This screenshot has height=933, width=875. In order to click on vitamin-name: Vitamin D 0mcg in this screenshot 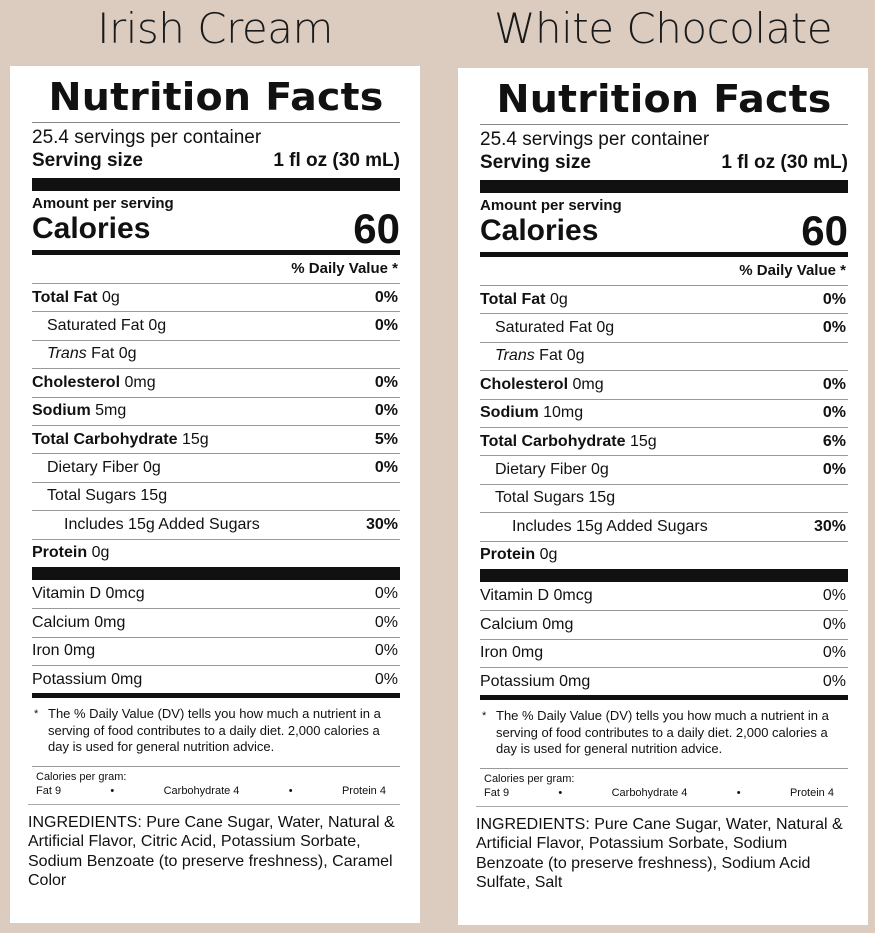, I will do `click(536, 596)`.